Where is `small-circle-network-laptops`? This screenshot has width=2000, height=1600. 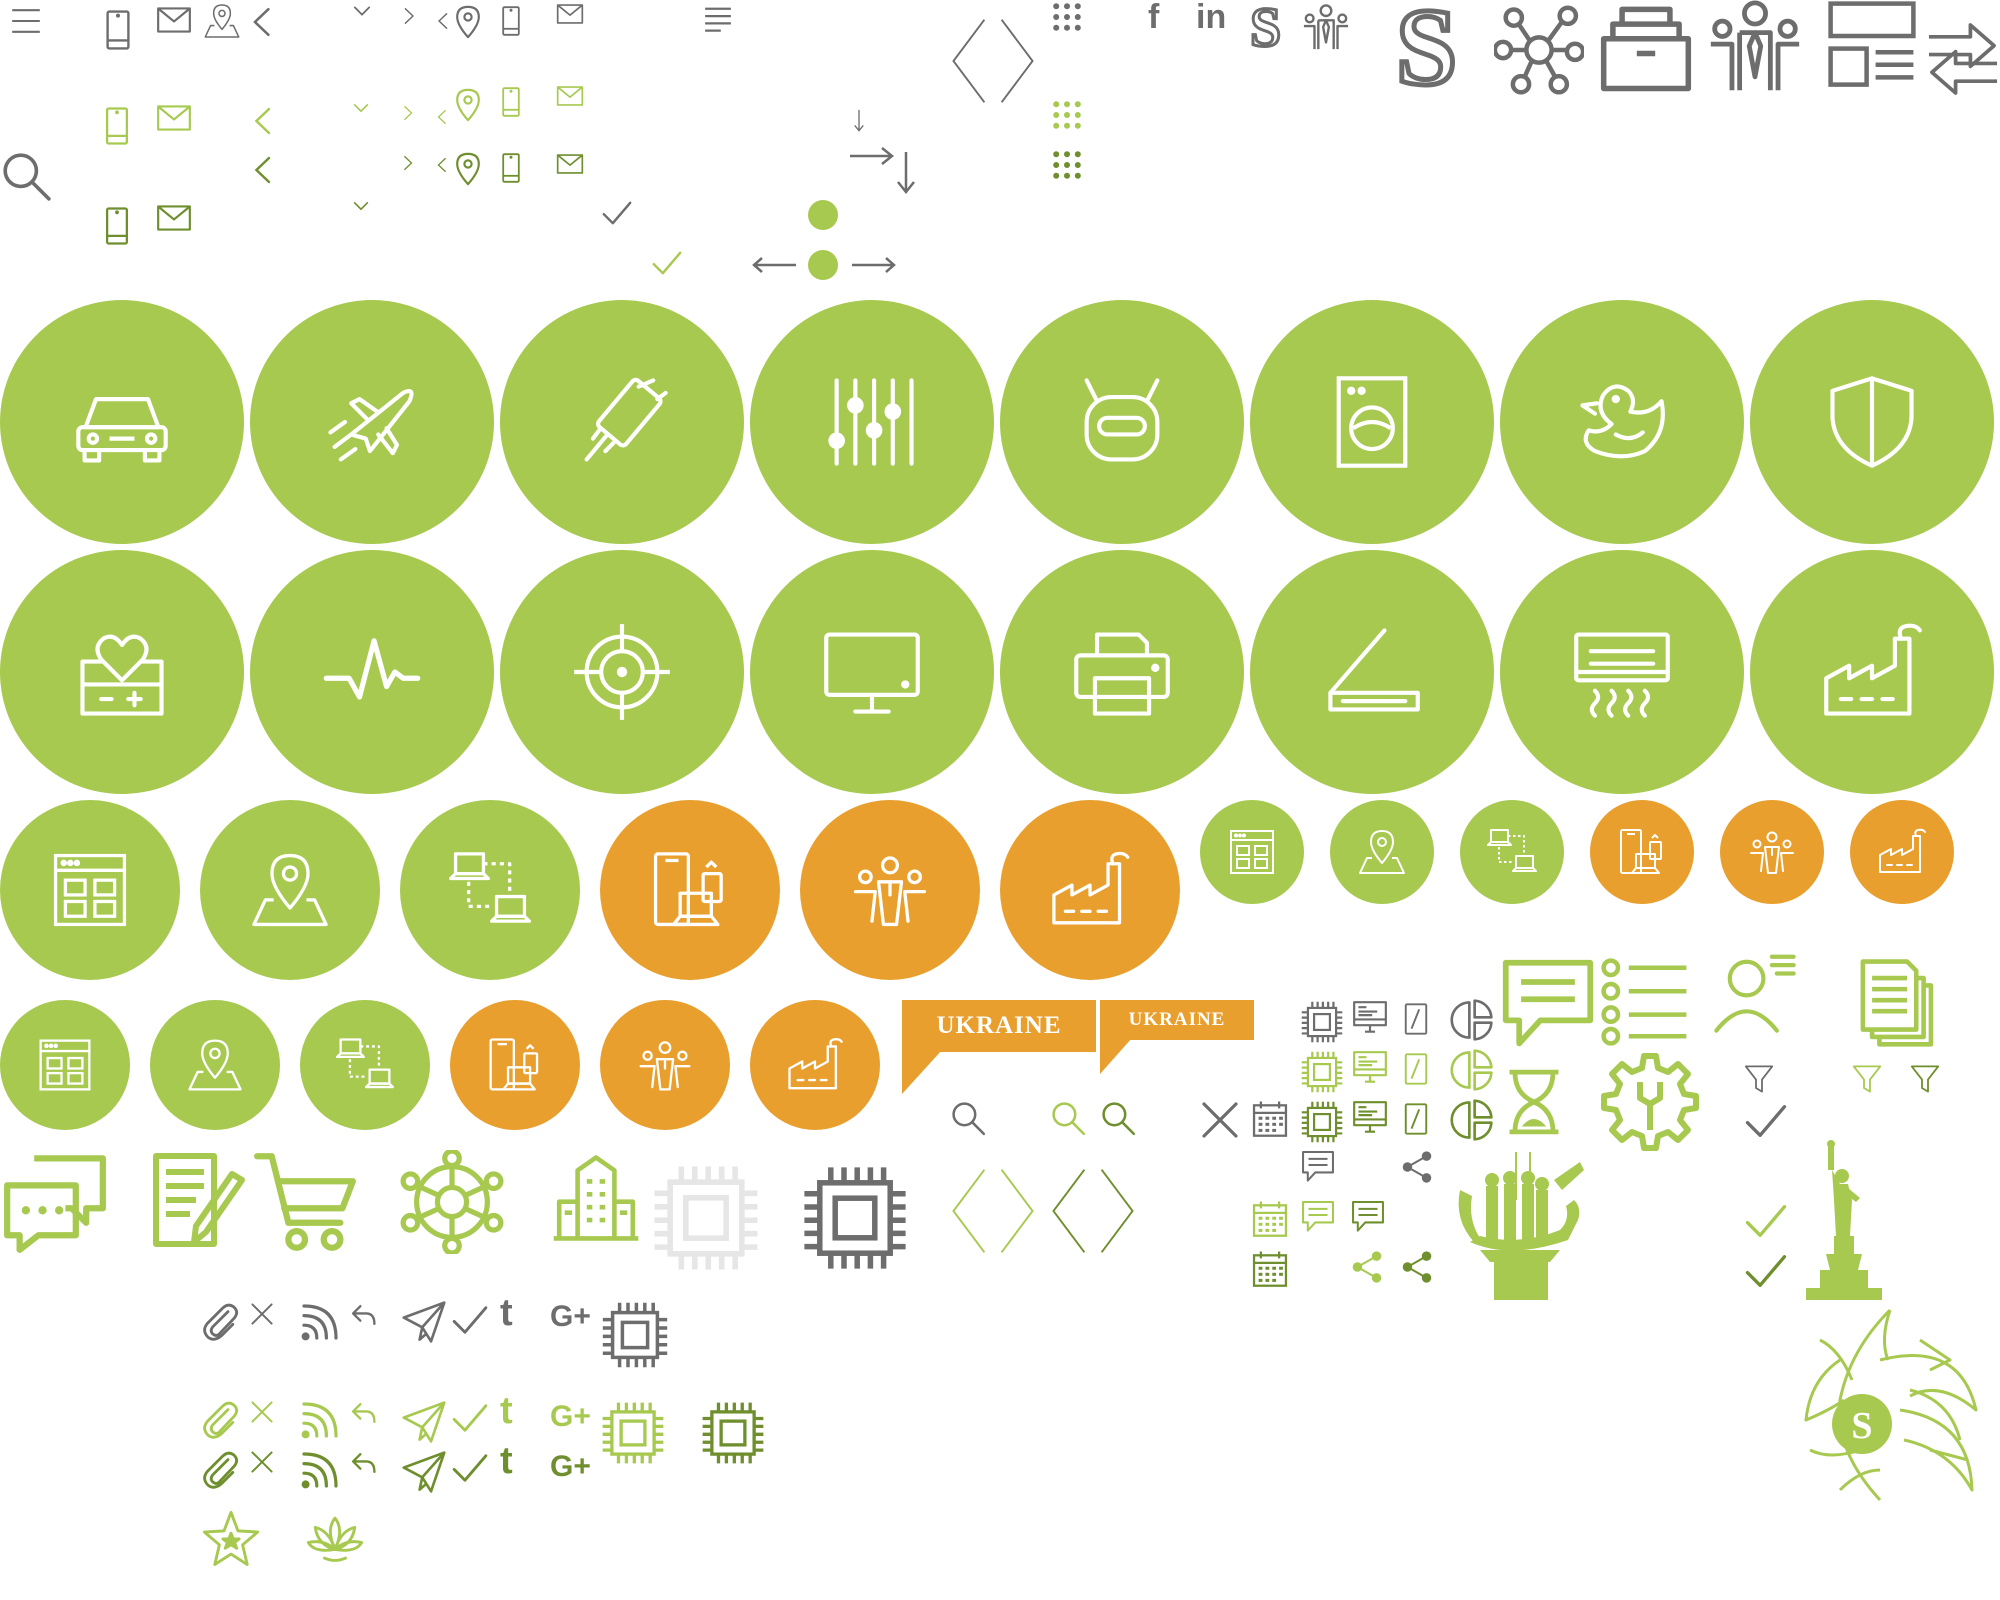 small-circle-network-laptops is located at coordinates (1512, 852).